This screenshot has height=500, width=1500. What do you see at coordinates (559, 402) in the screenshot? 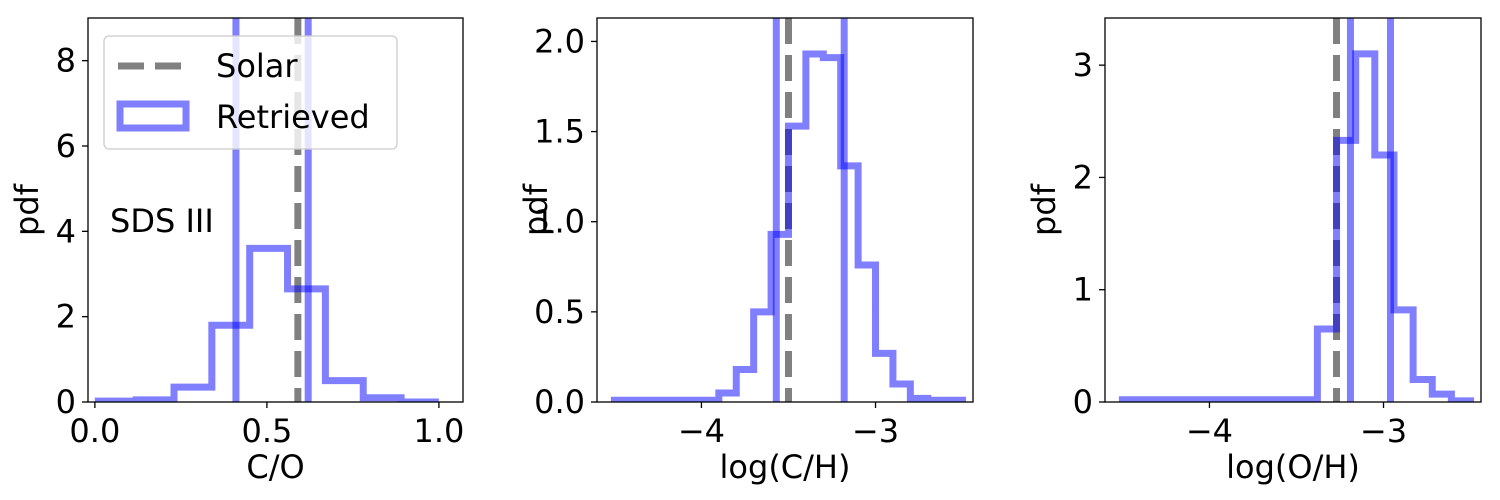
I see `y-tick-label: 0.0` at bounding box center [559, 402].